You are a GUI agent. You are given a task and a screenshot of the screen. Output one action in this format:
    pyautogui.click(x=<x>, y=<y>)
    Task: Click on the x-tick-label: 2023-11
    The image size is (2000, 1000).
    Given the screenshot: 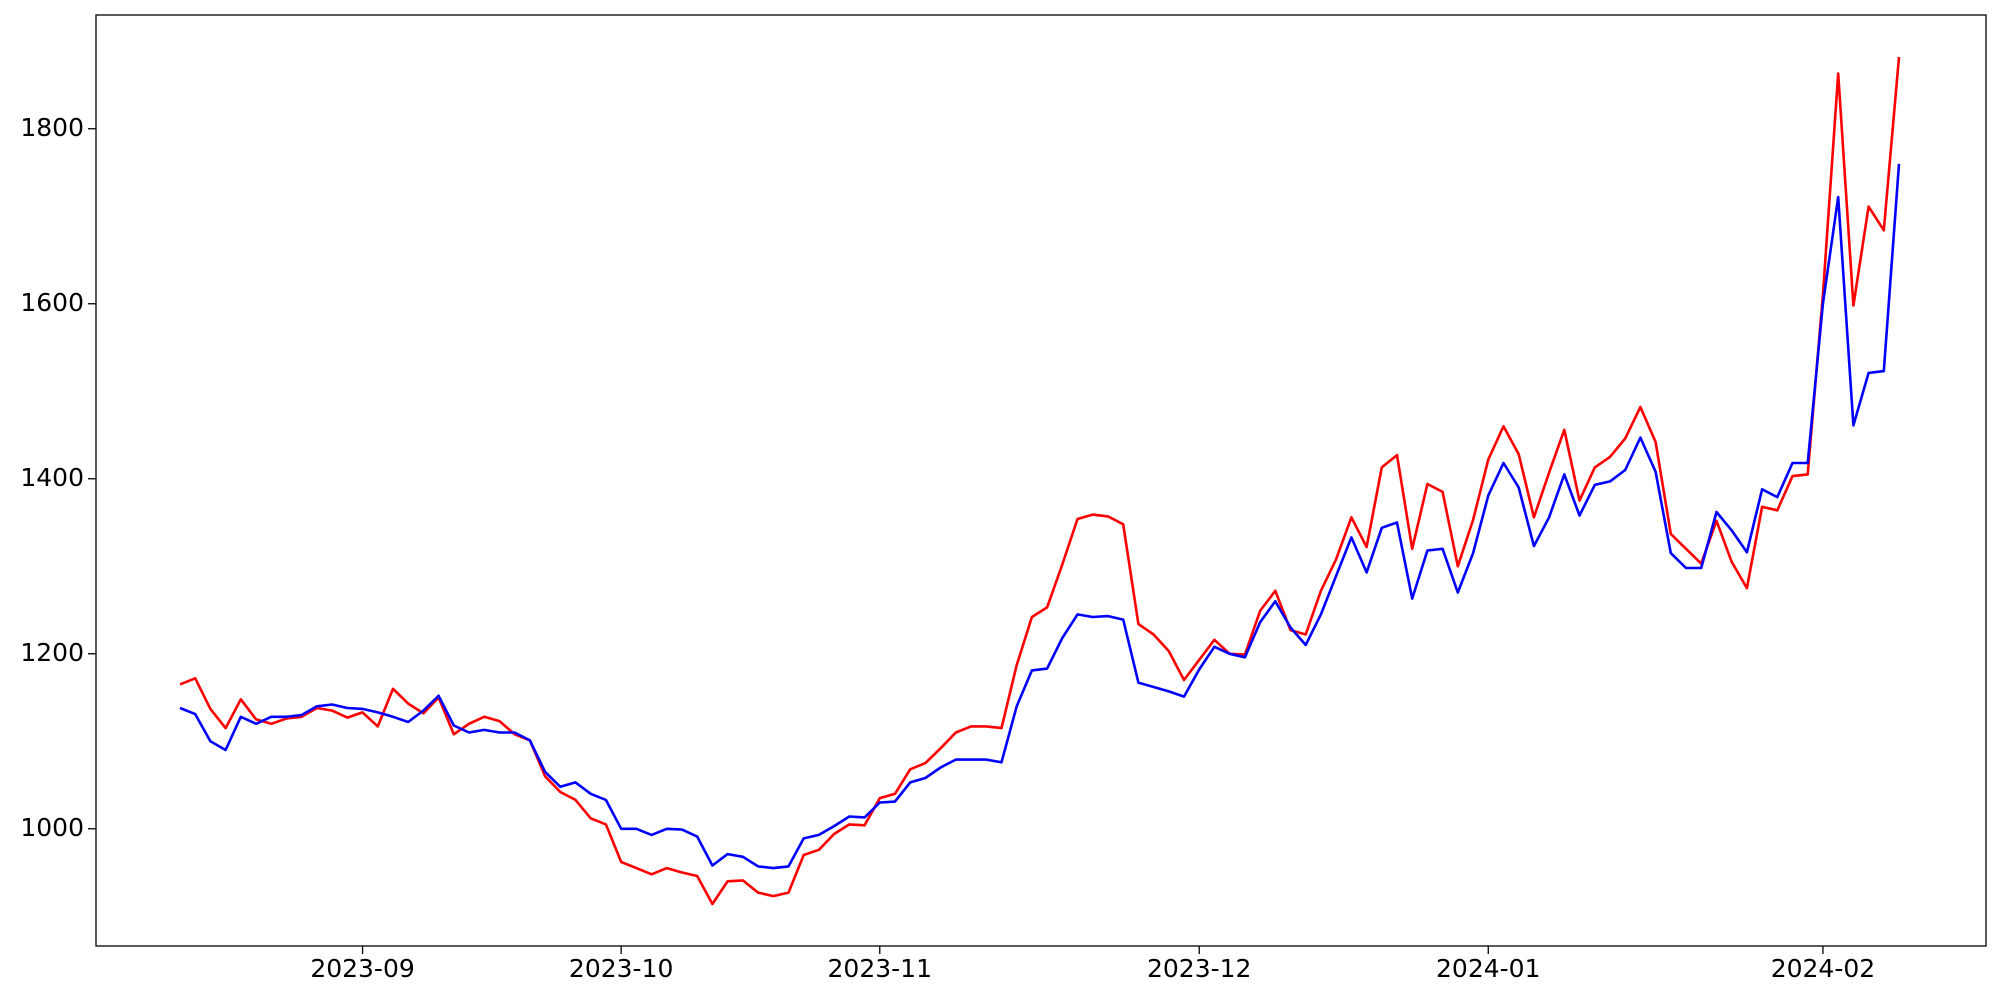 What is the action you would take?
    pyautogui.click(x=880, y=968)
    